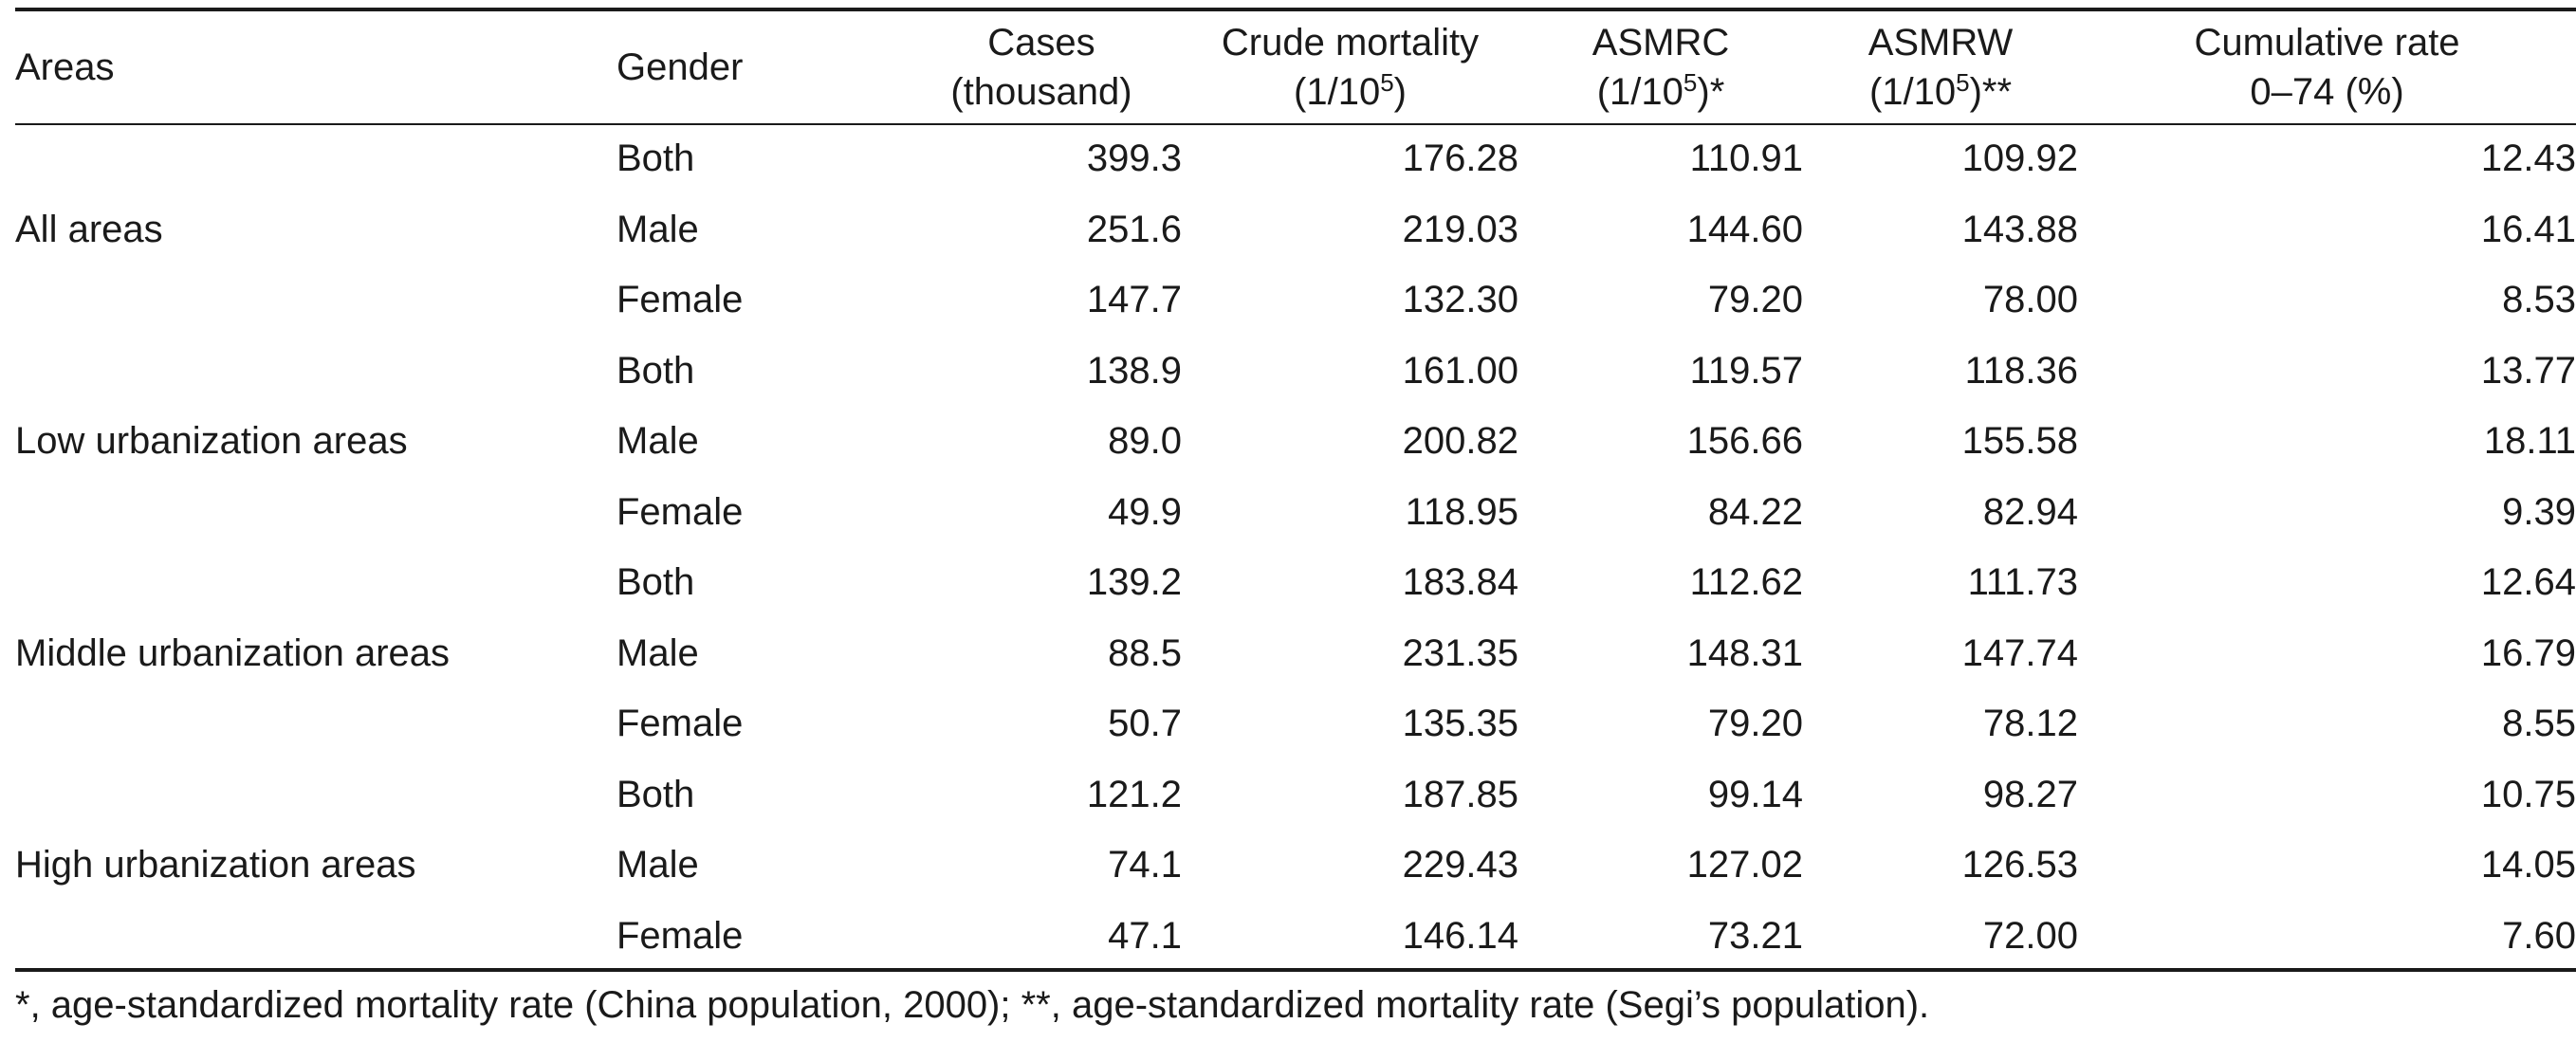 Image resolution: width=2576 pixels, height=1042 pixels. Describe the element at coordinates (2528, 865) in the screenshot. I see `cum-cell: 14.05` at that location.